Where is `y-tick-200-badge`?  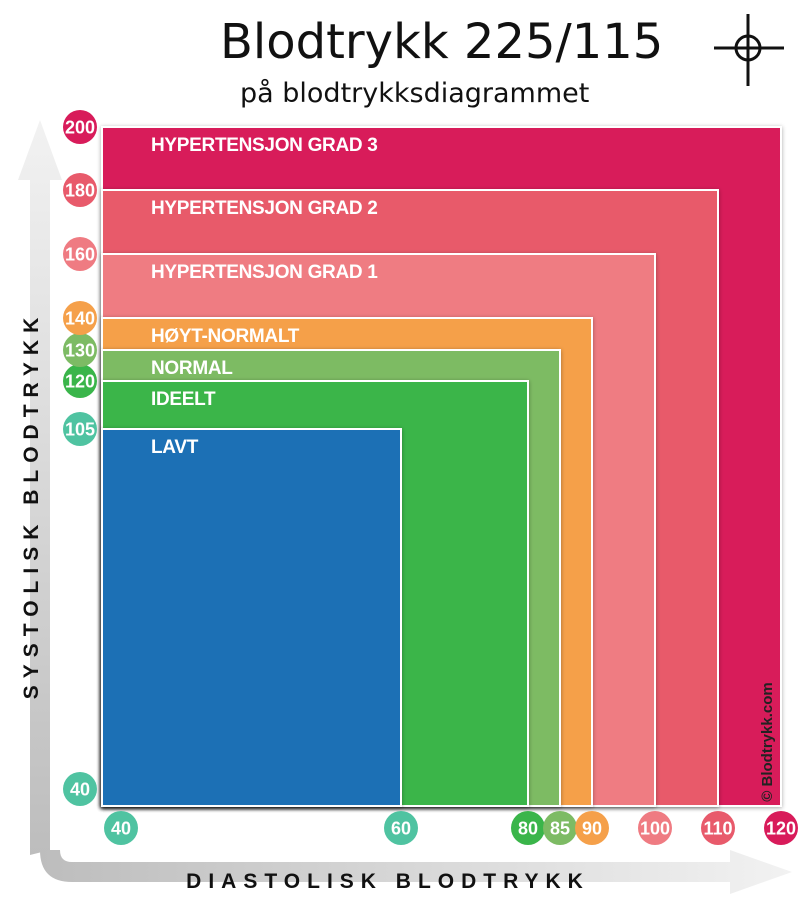 y-tick-200-badge is located at coordinates (80, 127).